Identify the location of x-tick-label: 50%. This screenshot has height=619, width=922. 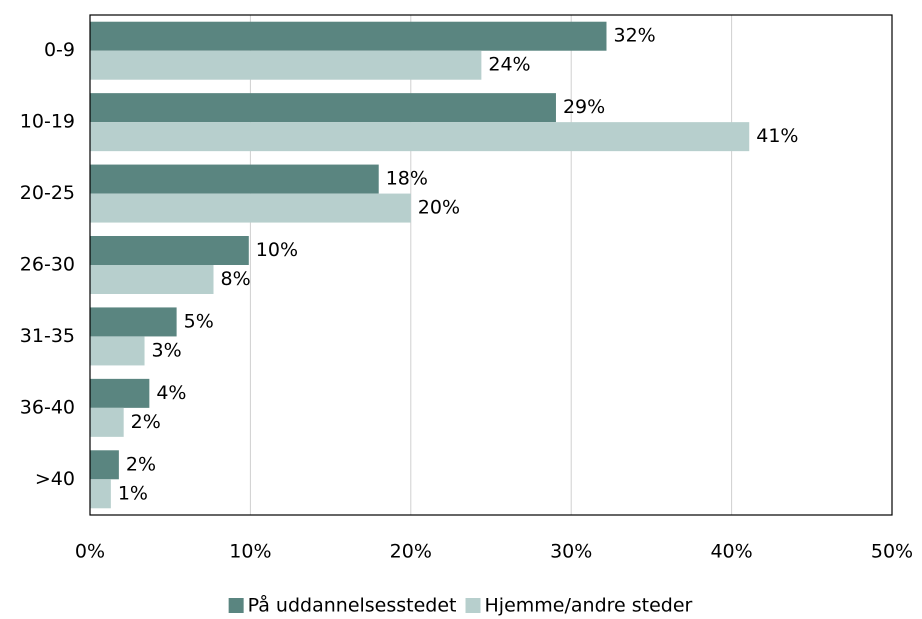
(892, 552).